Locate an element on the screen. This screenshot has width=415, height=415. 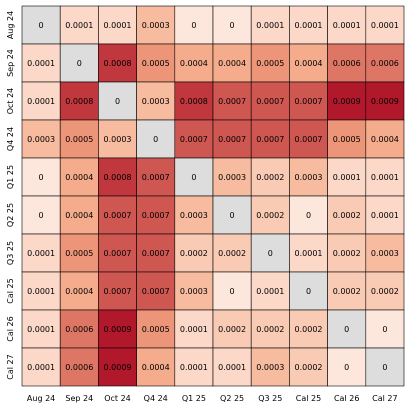
x-tick-label: Q1 25 is located at coordinates (194, 398).